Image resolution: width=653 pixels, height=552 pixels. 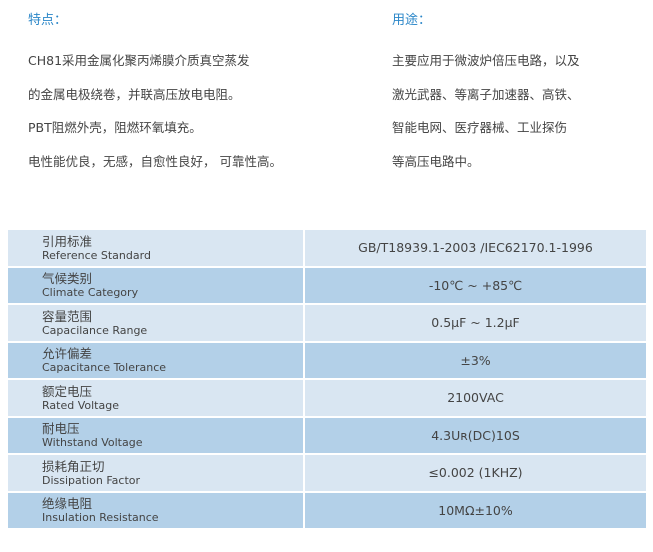 What do you see at coordinates (475, 398) in the screenshot?
I see `spec-value: 2100VAC` at bounding box center [475, 398].